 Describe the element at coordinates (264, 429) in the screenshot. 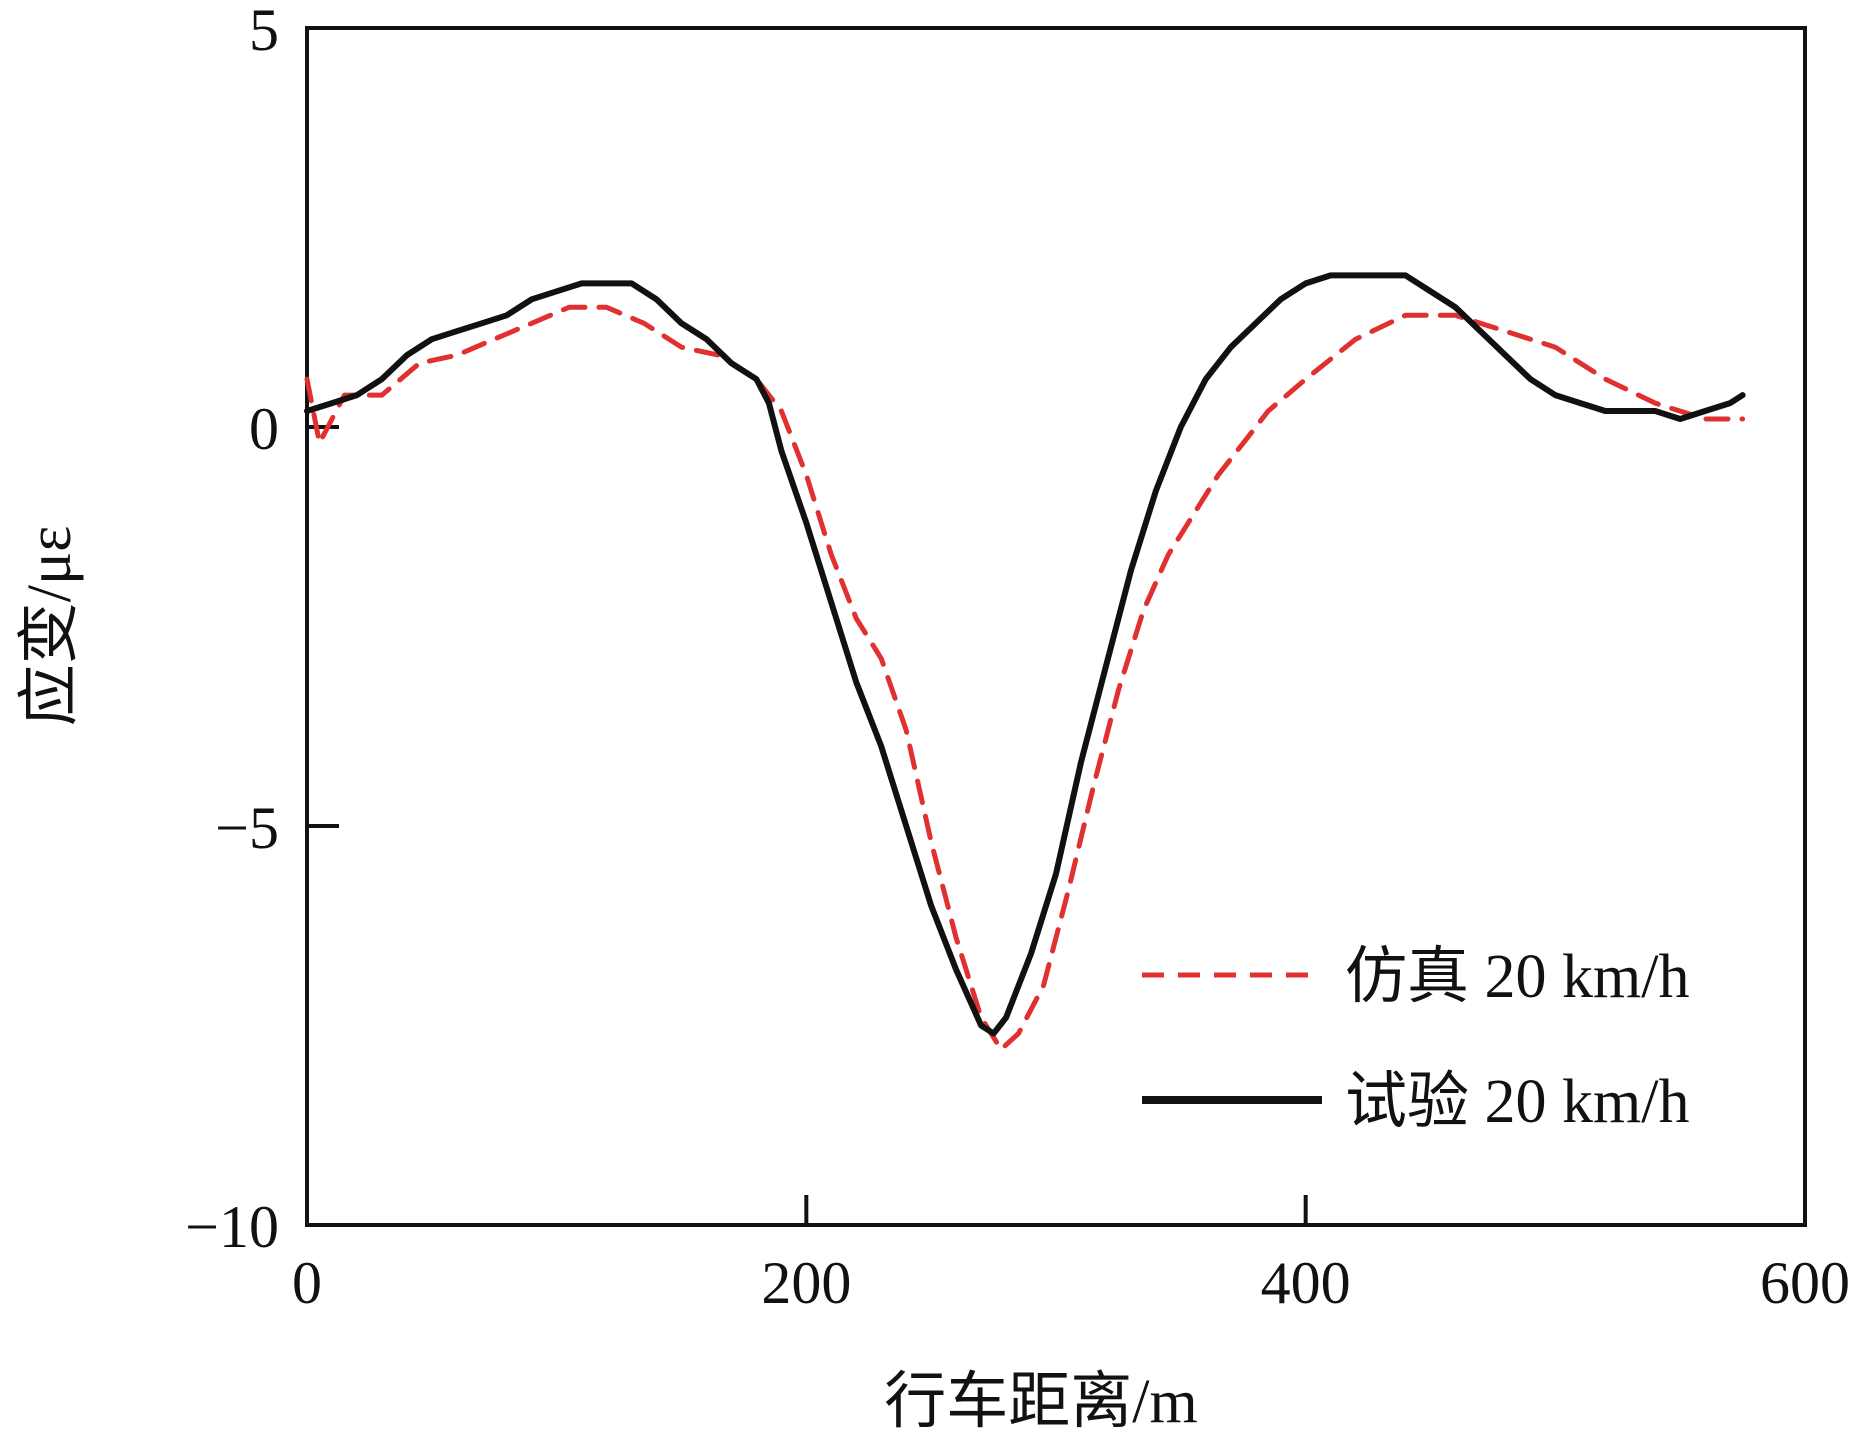

I see `y-tick-label: 0` at that location.